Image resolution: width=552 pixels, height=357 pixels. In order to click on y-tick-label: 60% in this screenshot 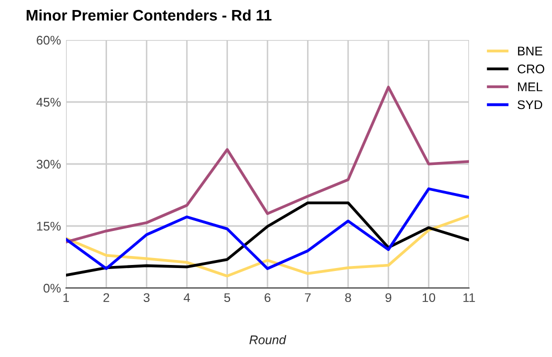, I will do `click(48, 40)`.